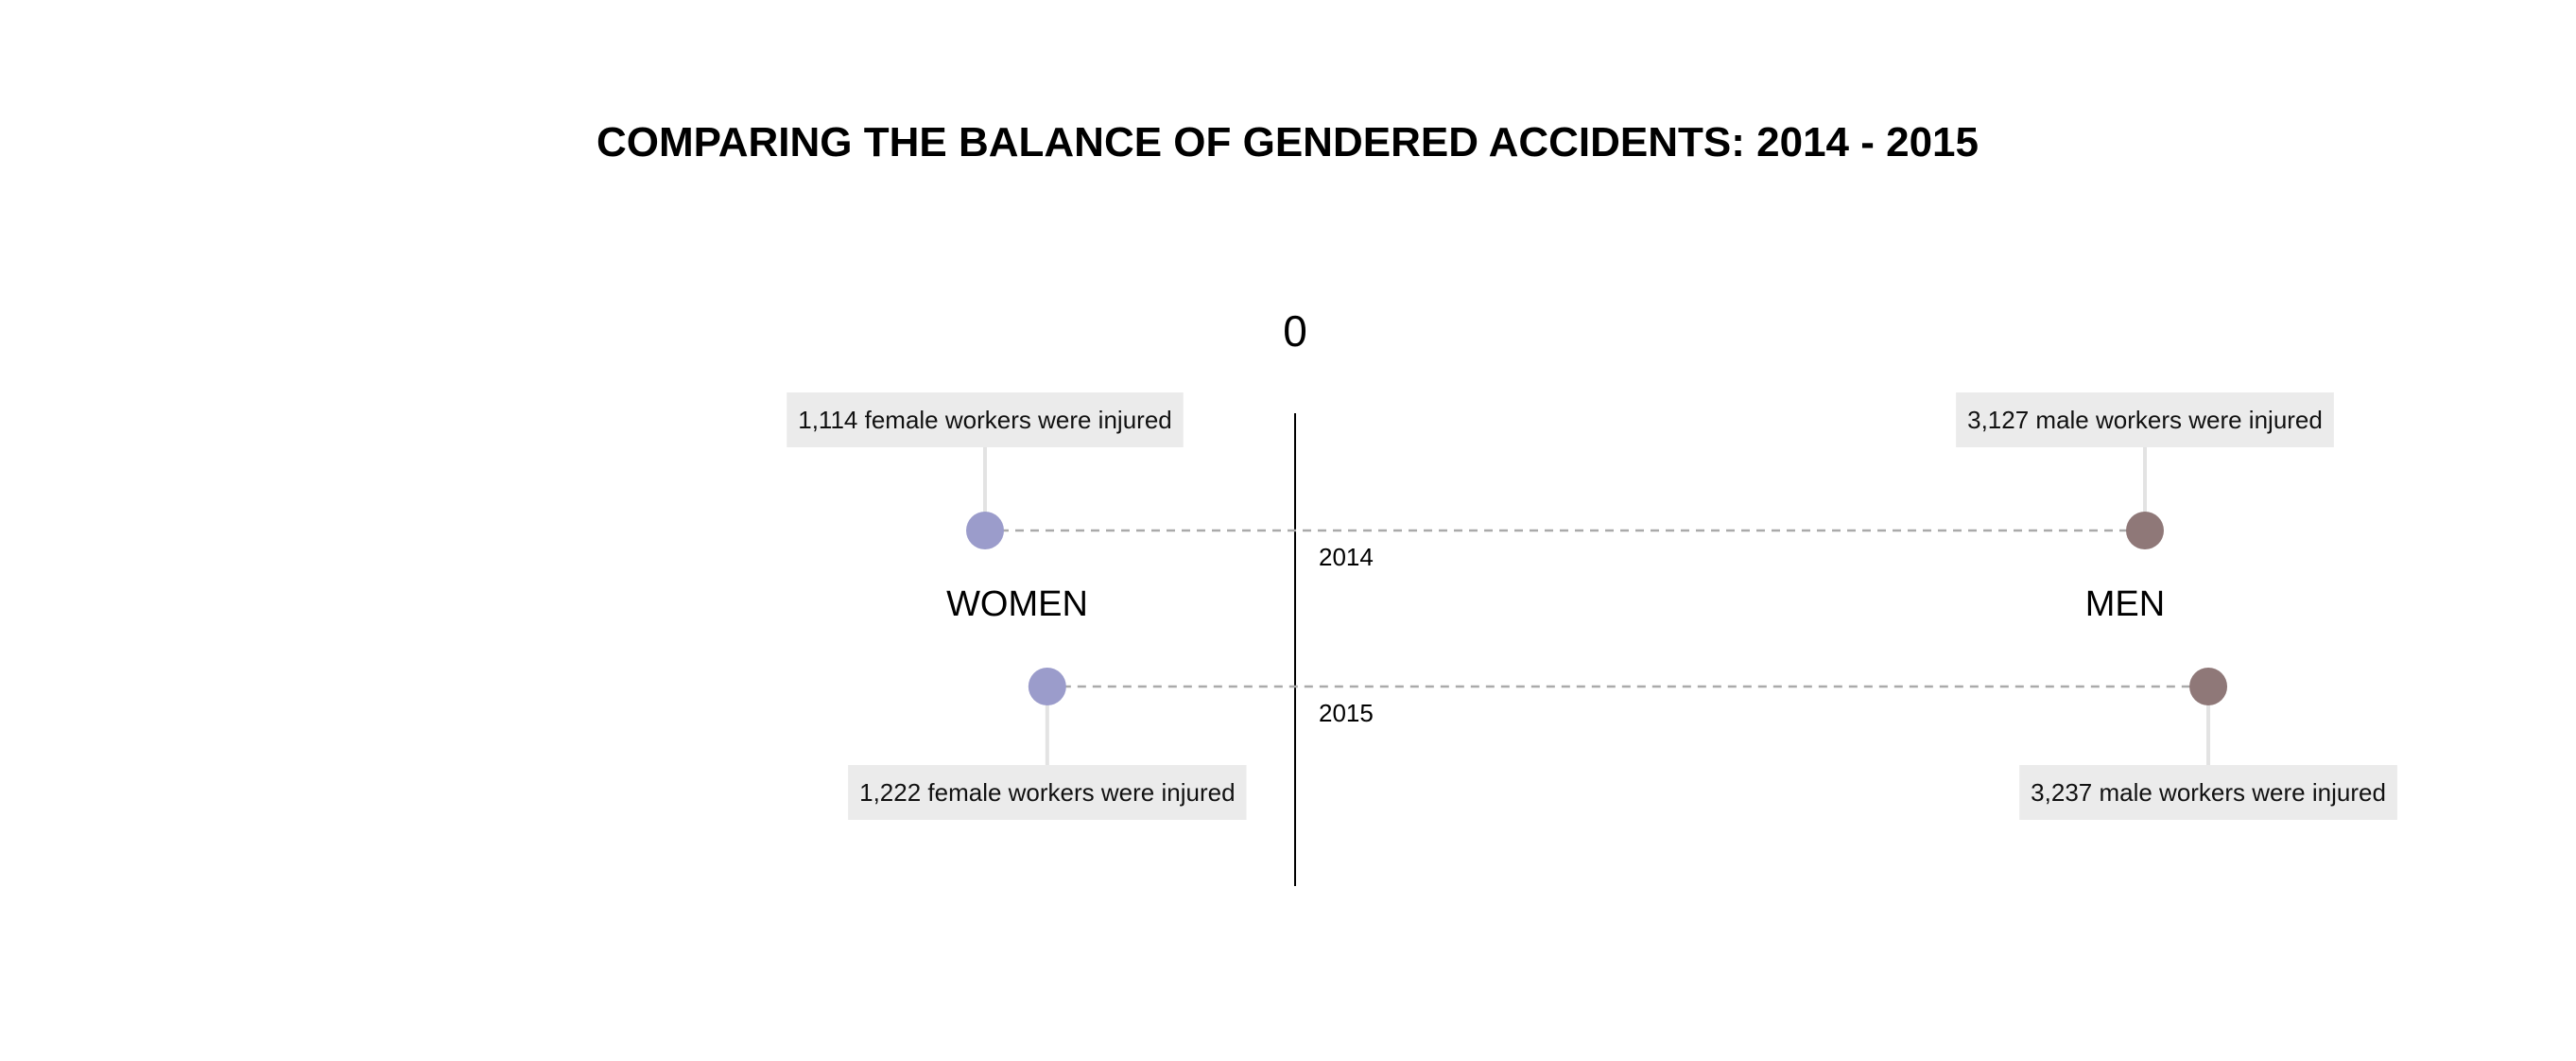  I want to click on year-2014-women-annotation-text: 1,114 female workers were injured, so click(984, 420).